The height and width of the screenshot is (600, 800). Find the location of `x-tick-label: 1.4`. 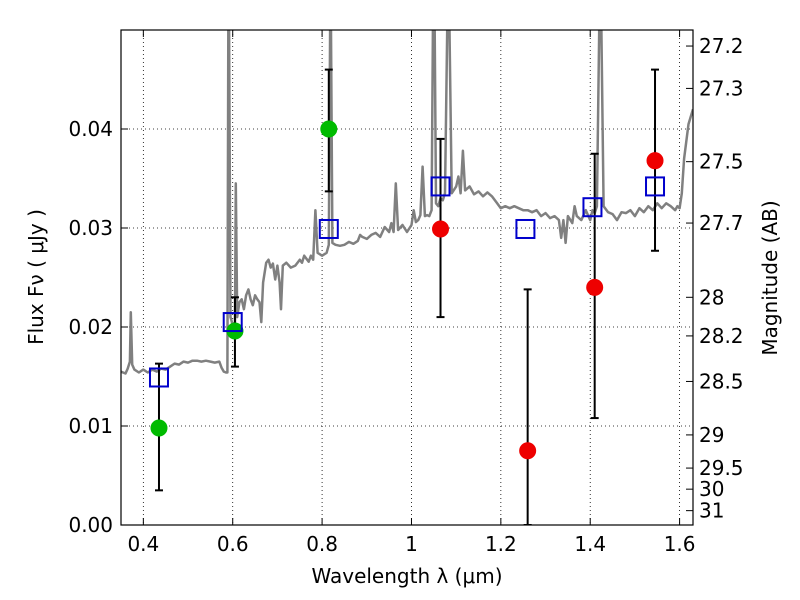

x-tick-label: 1.4 is located at coordinates (590, 544).